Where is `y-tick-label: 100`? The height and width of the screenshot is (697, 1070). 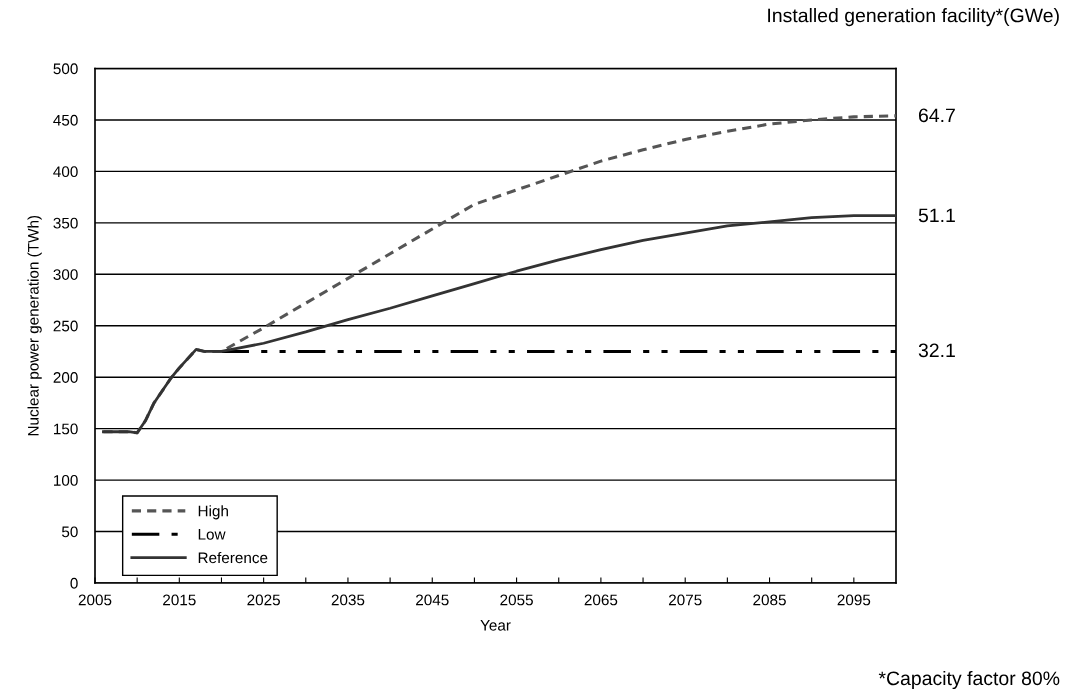 y-tick-label: 100 is located at coordinates (66, 480).